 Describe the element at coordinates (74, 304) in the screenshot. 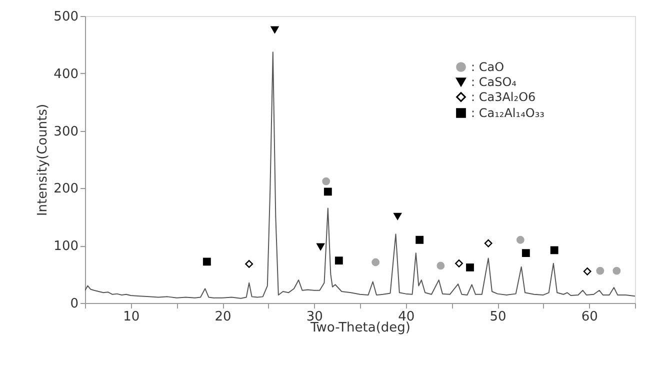

I see `y-tick-label: 0` at that location.